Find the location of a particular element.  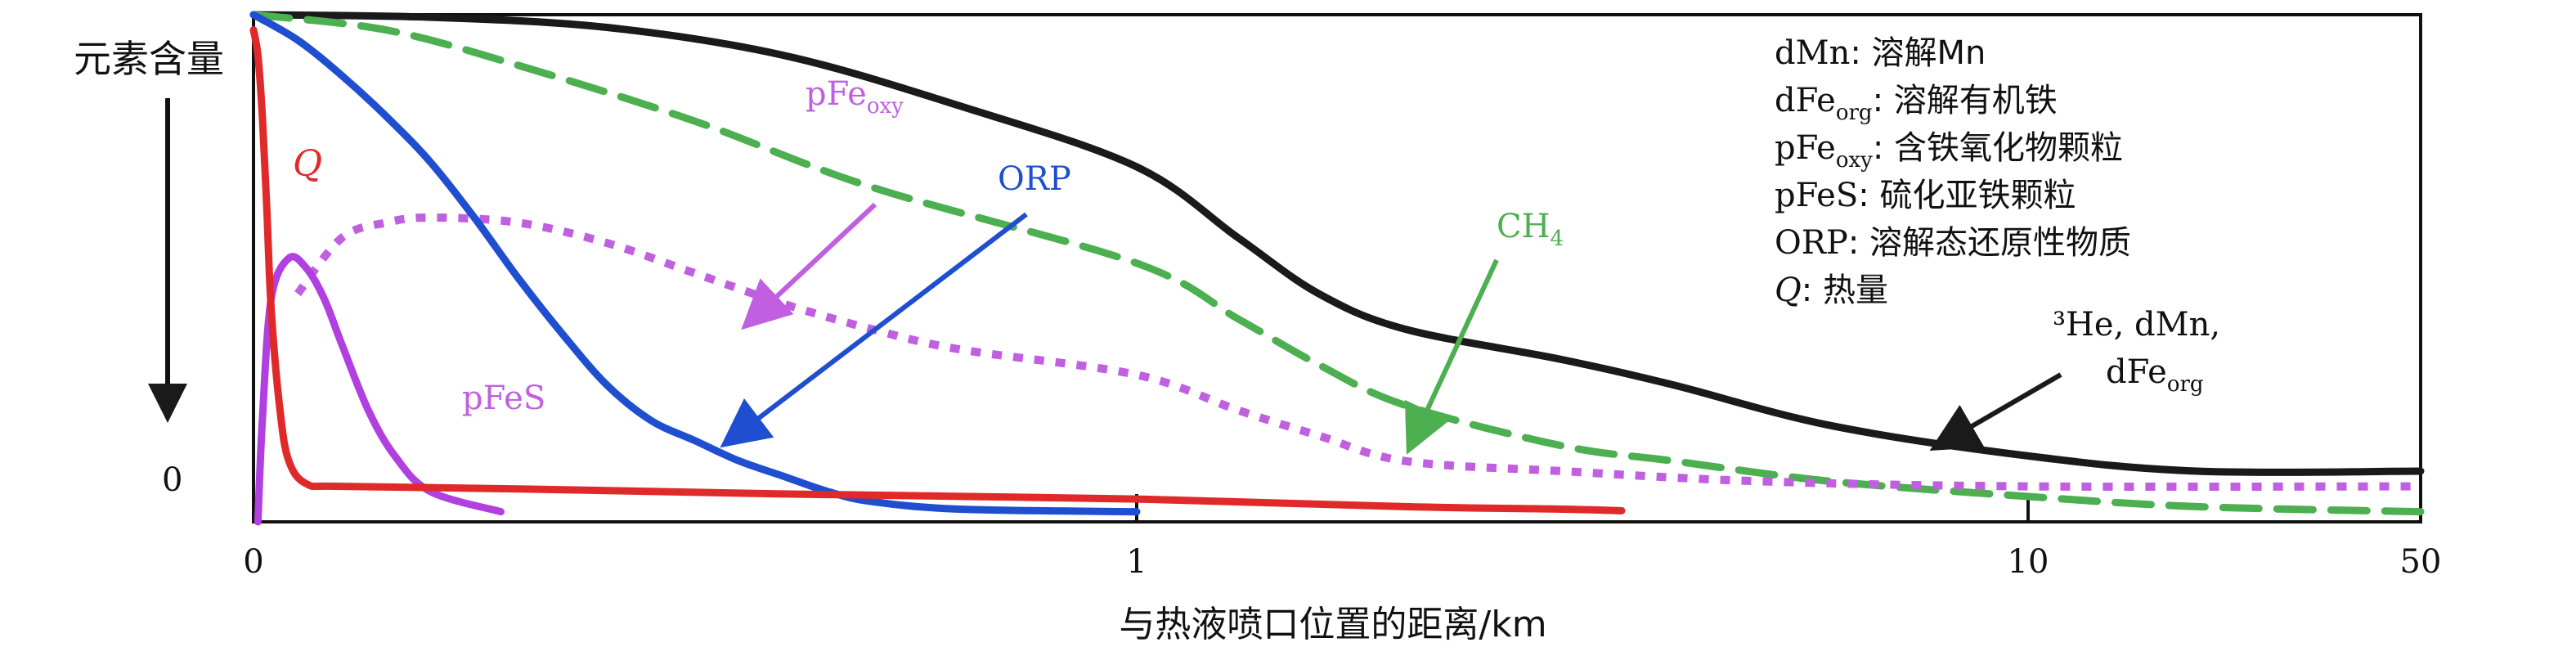

arrow-ch4 is located at coordinates (1451, 357).